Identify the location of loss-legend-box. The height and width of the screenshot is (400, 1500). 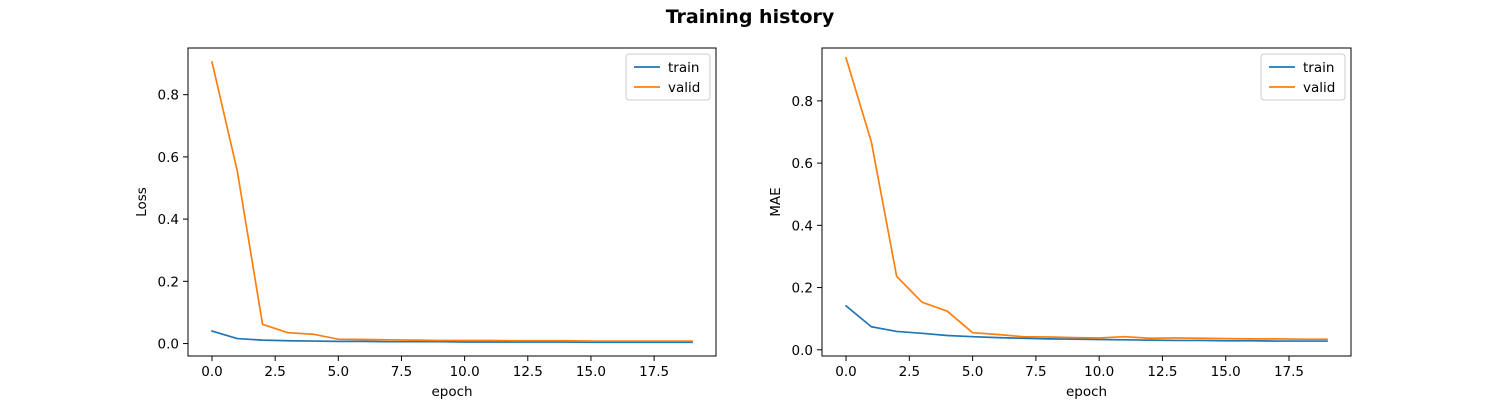
(668, 77).